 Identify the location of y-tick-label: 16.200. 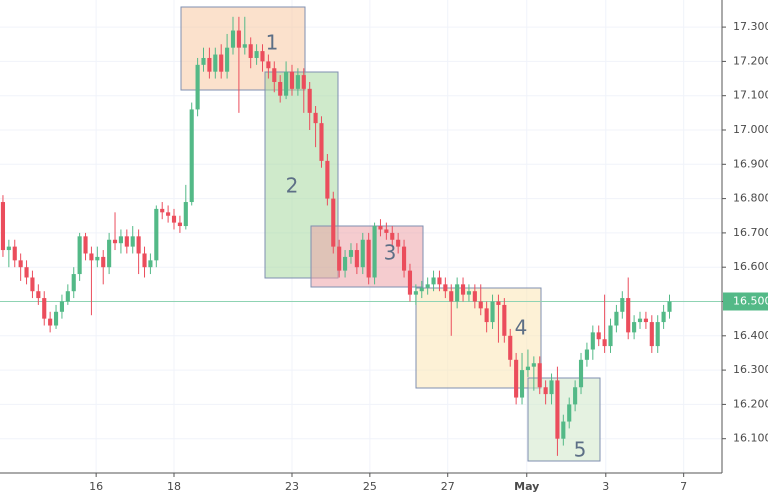
(750, 403).